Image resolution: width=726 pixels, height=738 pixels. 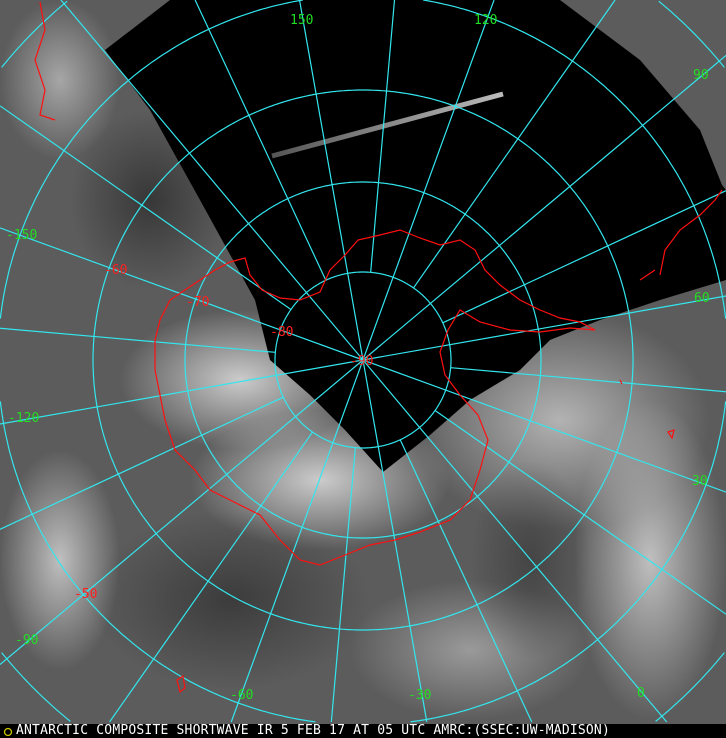 I want to click on longitude-label: -120, so click(x=23, y=418).